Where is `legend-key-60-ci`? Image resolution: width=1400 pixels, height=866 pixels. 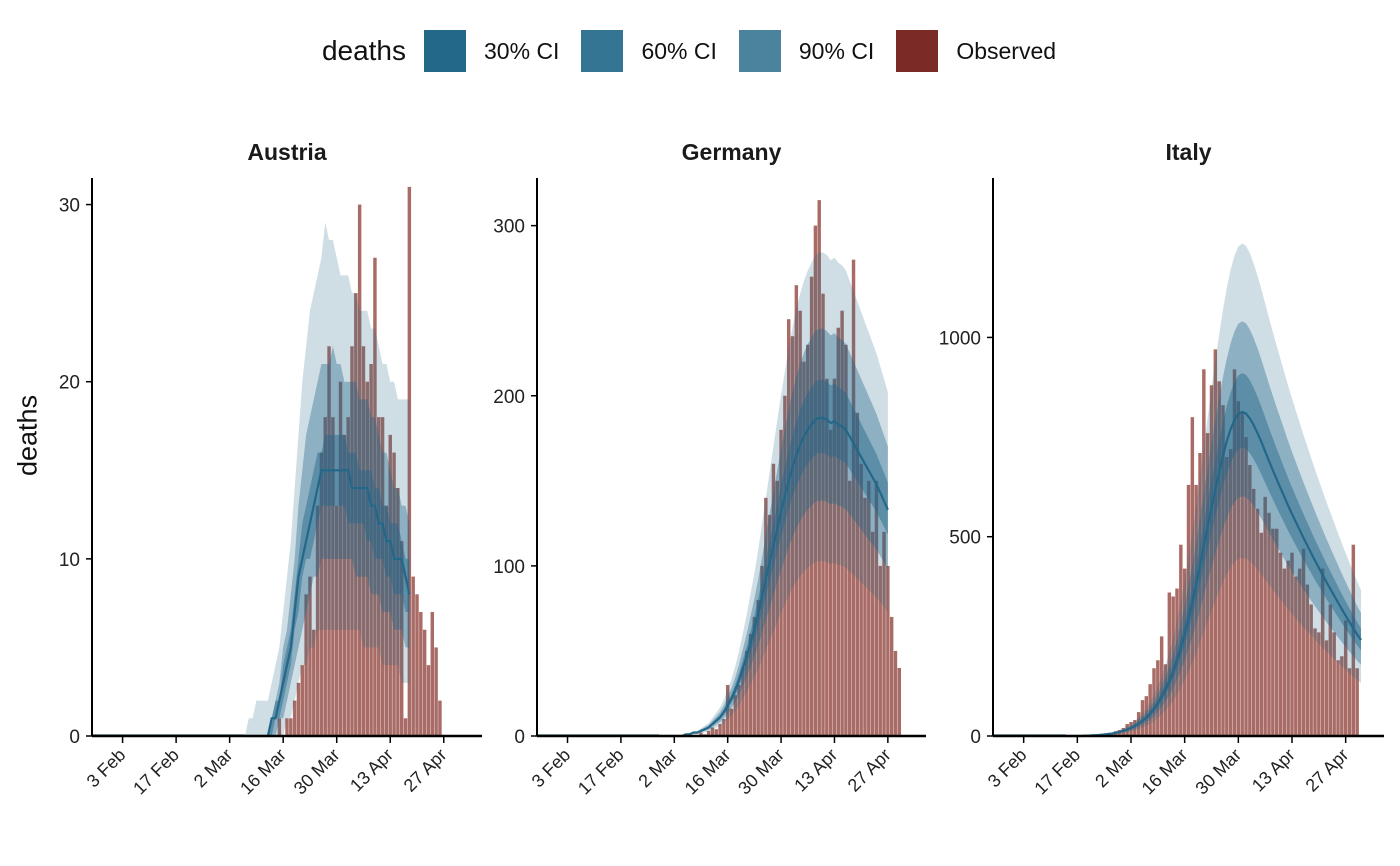 legend-key-60-ci is located at coordinates (602, 51).